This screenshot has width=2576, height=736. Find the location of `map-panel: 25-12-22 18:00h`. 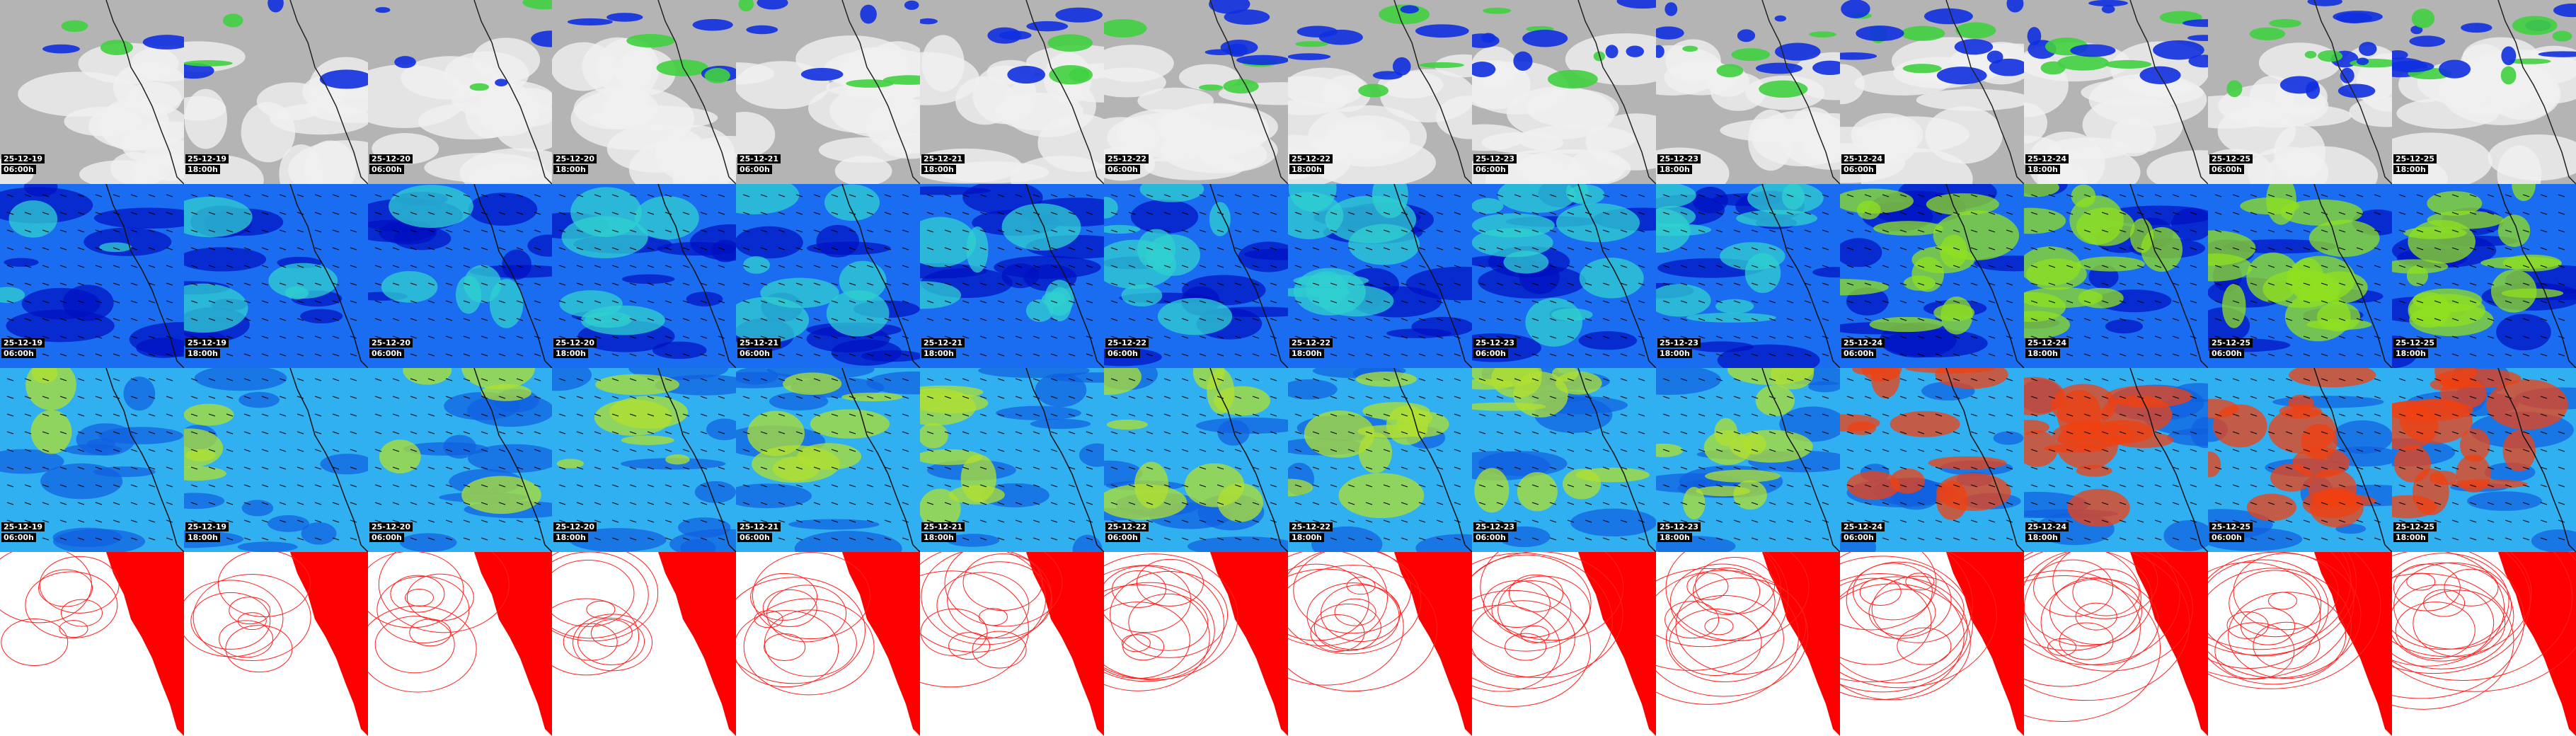

map-panel: 25-12-22 18:00h is located at coordinates (1380, 276).